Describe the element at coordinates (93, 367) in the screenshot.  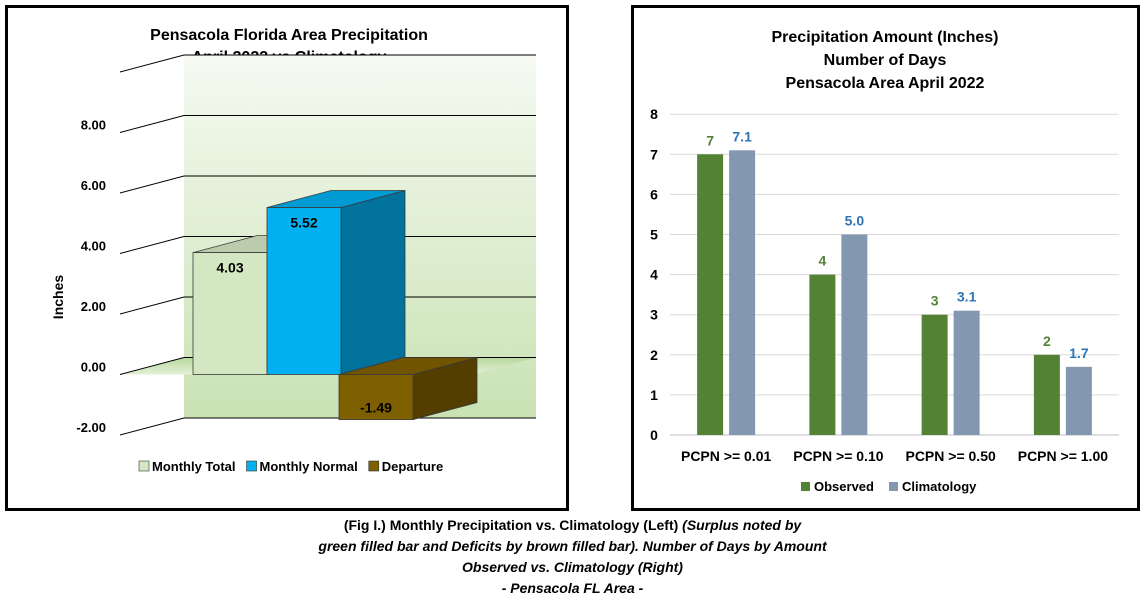
I see `y-tick-label: 0.00` at that location.